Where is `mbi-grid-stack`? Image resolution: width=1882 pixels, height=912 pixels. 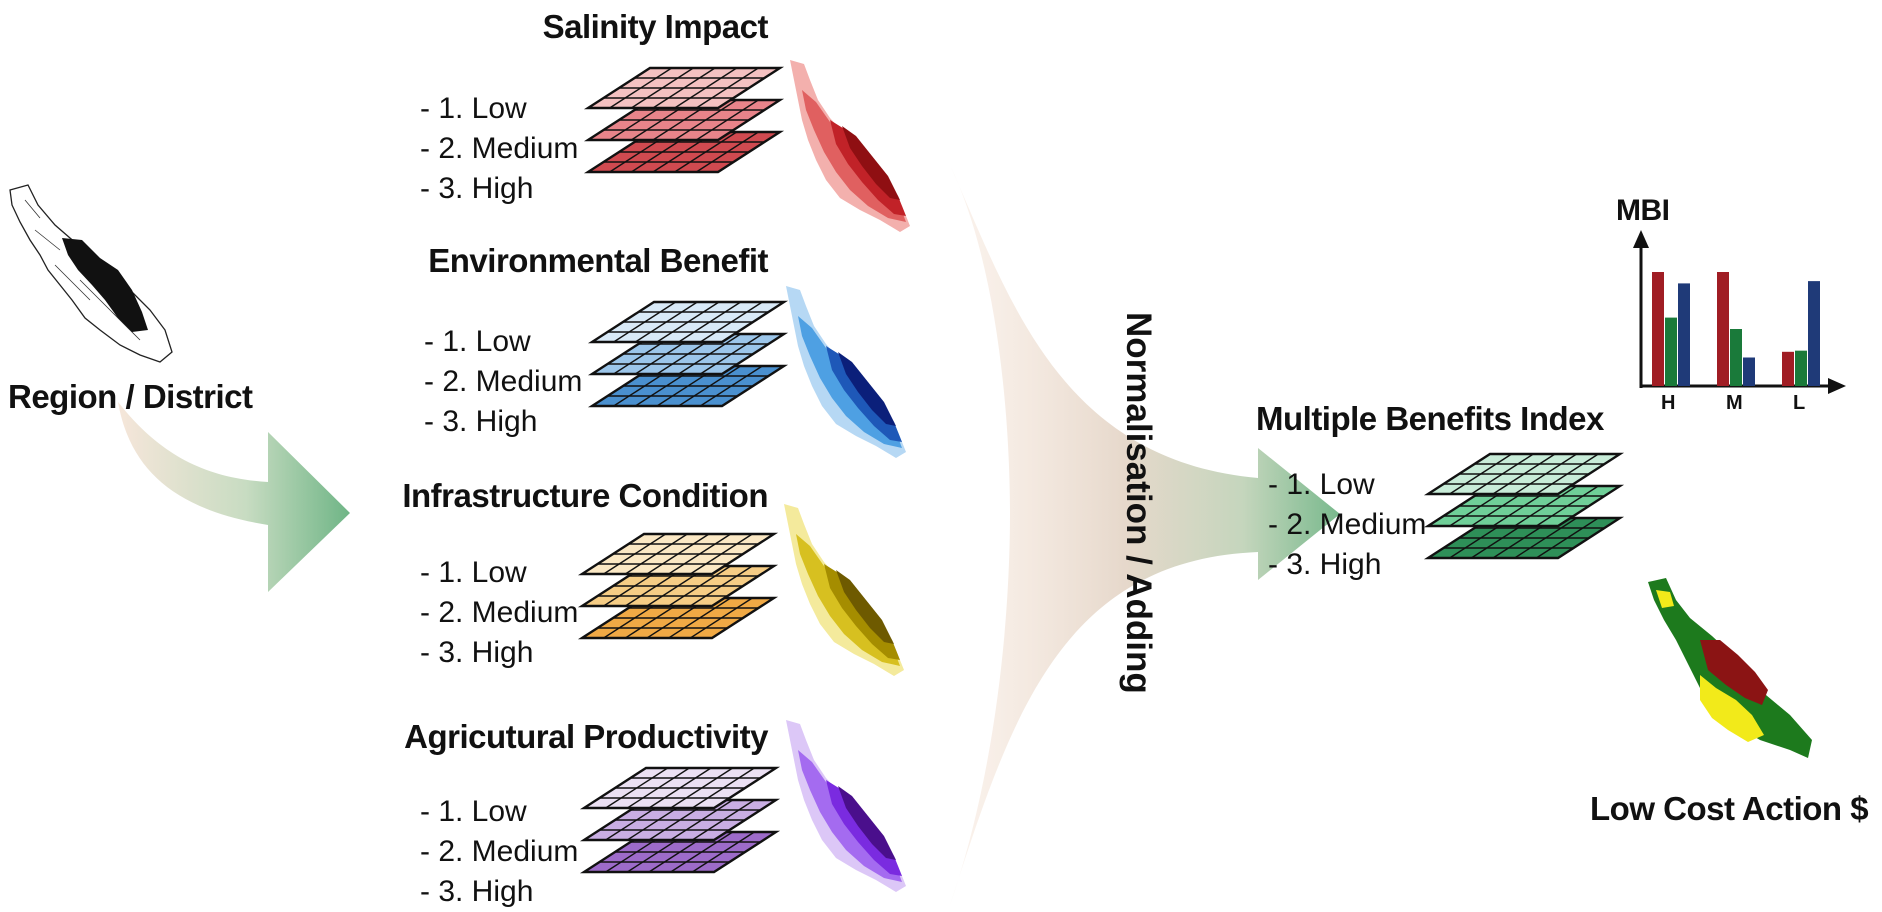
mbi-grid-stack is located at coordinates (1524, 506).